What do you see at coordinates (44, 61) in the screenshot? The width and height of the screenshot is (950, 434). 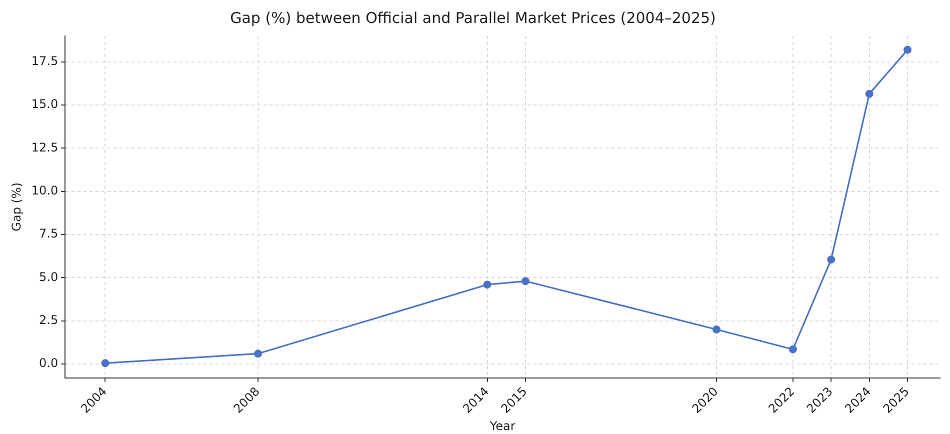 I see `y-tick-label: 17.5` at bounding box center [44, 61].